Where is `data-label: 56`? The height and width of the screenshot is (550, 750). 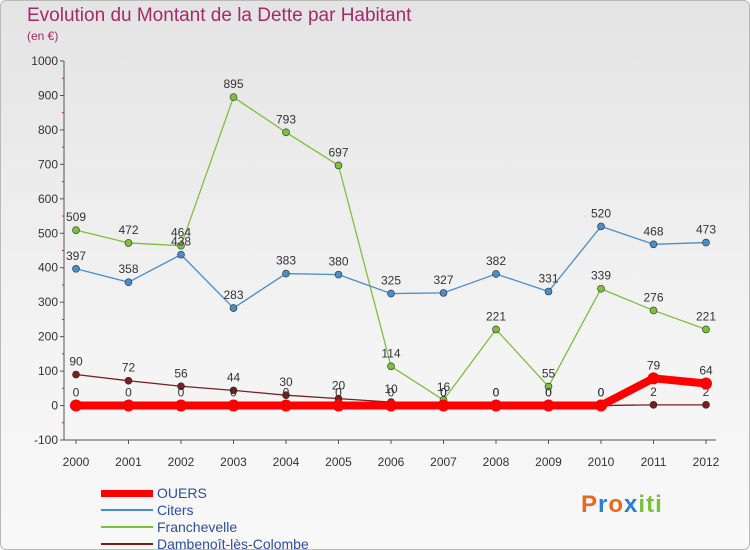
data-label: 56 is located at coordinates (181, 373).